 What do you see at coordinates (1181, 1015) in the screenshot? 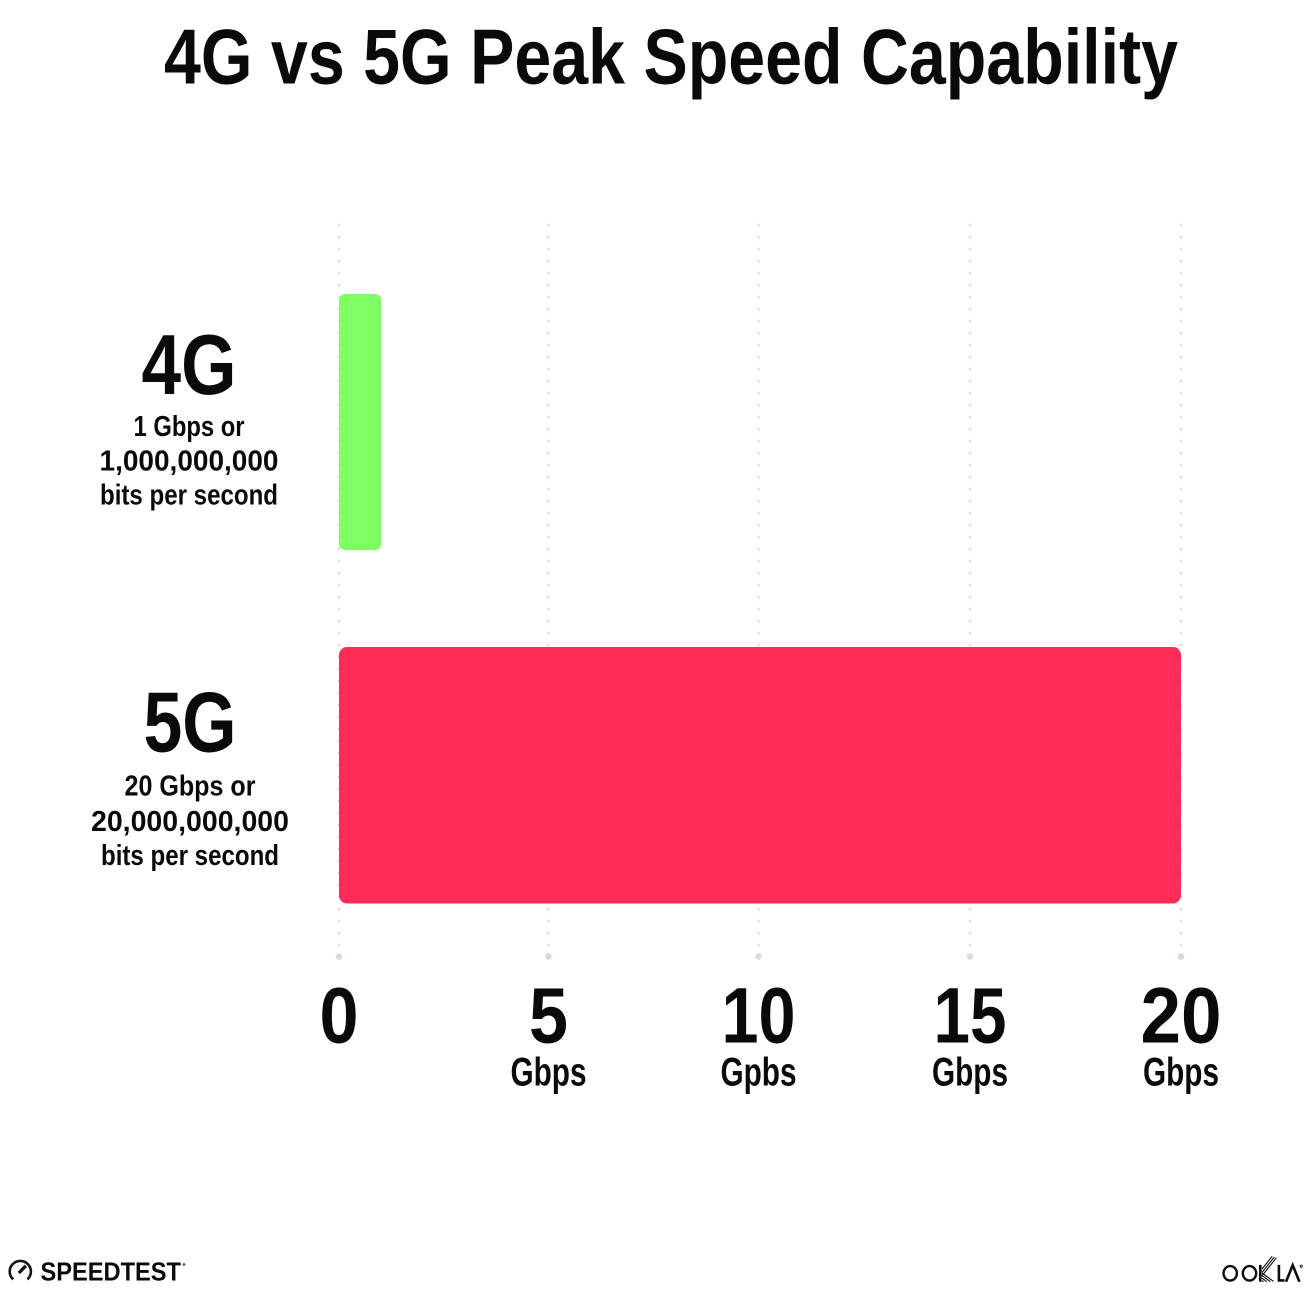
I see `svg-text: 20` at bounding box center [1181, 1015].